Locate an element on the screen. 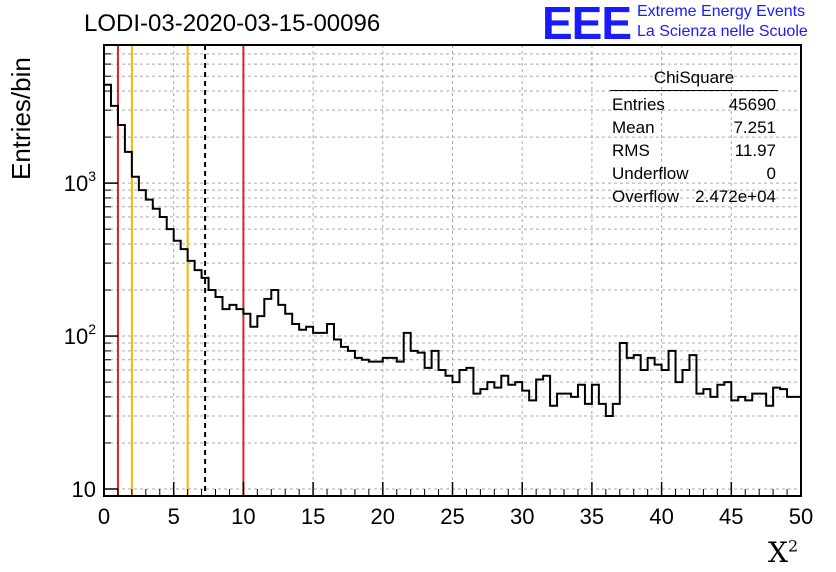 The width and height of the screenshot is (836, 572). x-tick-label: 10 is located at coordinates (243, 516).